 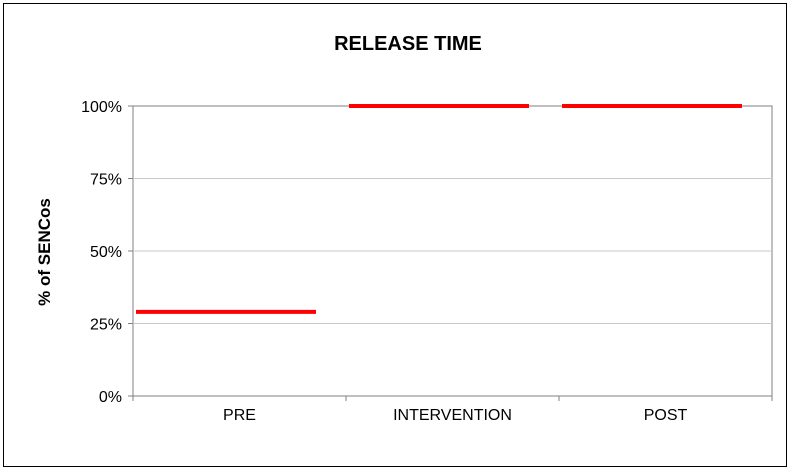 I want to click on x-tick-label: POST, so click(x=666, y=415).